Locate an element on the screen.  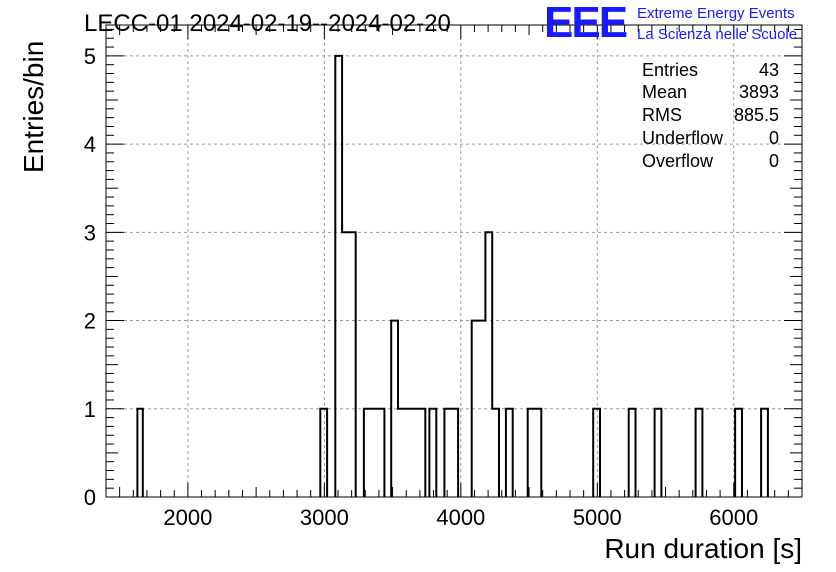
stat-label: Entries is located at coordinates (670, 70).